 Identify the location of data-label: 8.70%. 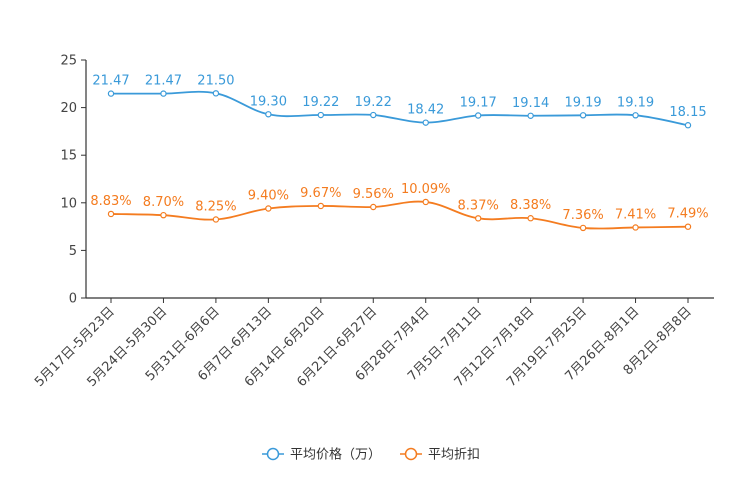
(163, 202).